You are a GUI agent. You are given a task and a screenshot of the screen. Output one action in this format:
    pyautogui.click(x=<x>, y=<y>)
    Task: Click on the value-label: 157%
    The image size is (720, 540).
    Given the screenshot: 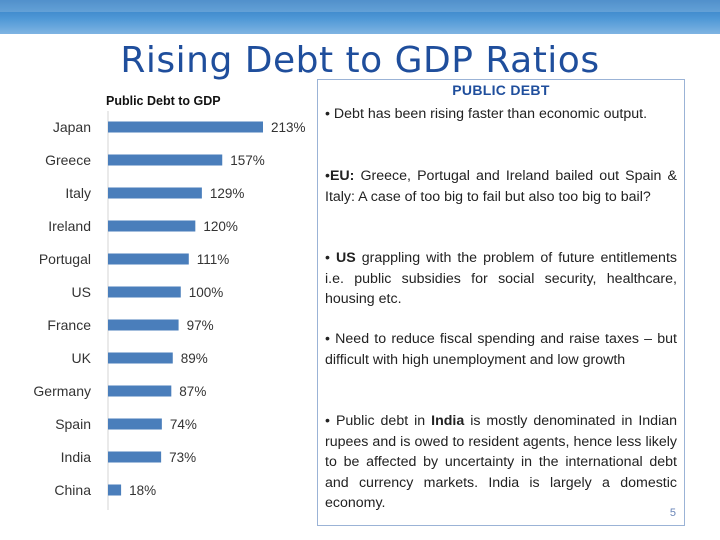 What is the action you would take?
    pyautogui.click(x=247, y=160)
    